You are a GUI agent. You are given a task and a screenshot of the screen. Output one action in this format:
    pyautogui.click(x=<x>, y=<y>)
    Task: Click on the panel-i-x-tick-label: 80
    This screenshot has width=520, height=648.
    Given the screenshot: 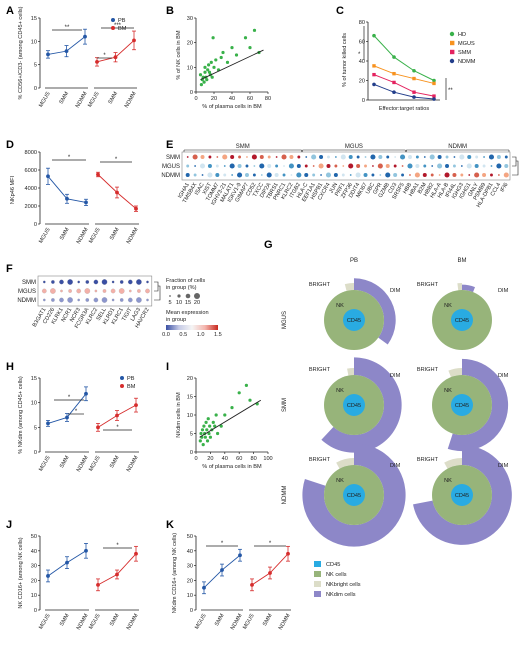 What is the action you would take?
    pyautogui.click(x=253, y=459)
    